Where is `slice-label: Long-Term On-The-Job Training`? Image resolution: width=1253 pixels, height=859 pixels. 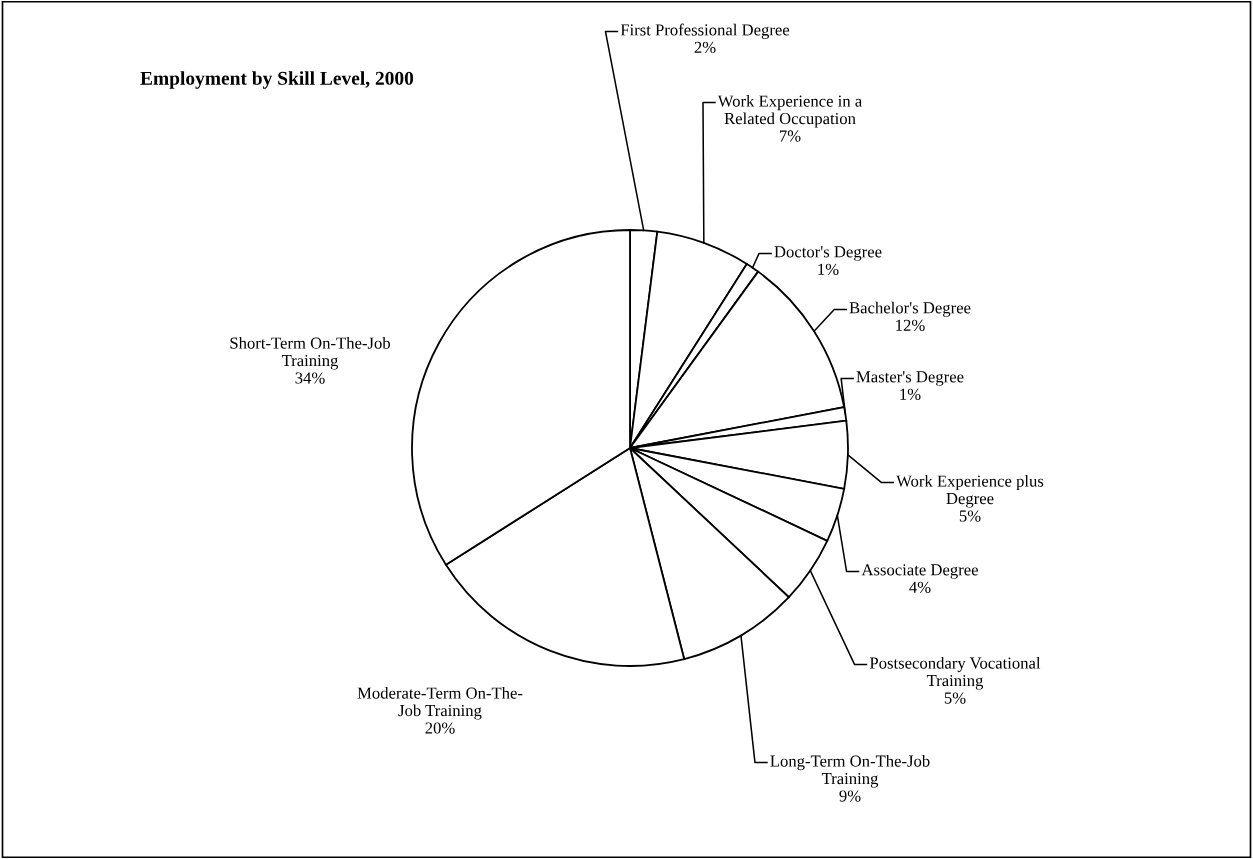 slice-label: Long-Term On-The-Job Training is located at coordinates (850, 771).